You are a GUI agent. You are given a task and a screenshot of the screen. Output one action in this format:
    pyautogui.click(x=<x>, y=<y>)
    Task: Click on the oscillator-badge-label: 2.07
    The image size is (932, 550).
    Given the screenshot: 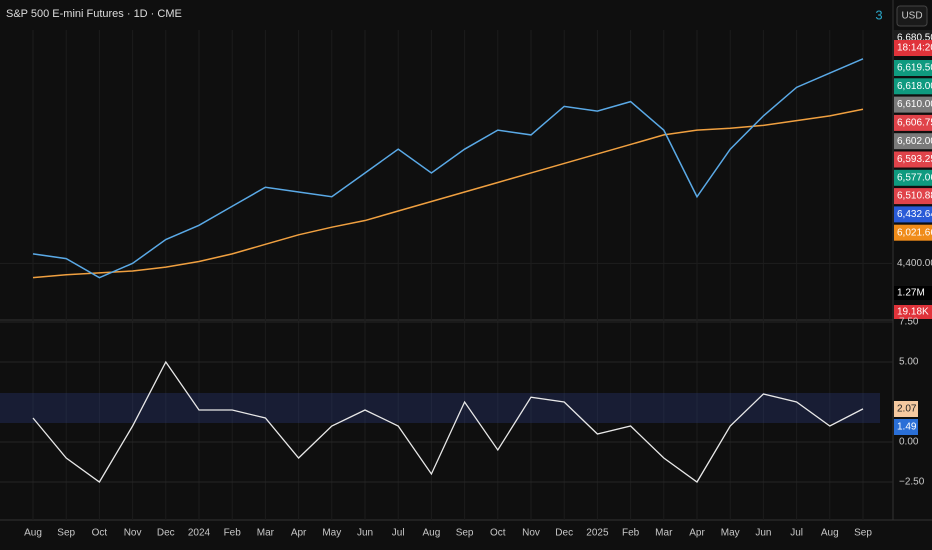 What is the action you would take?
    pyautogui.click(x=907, y=409)
    